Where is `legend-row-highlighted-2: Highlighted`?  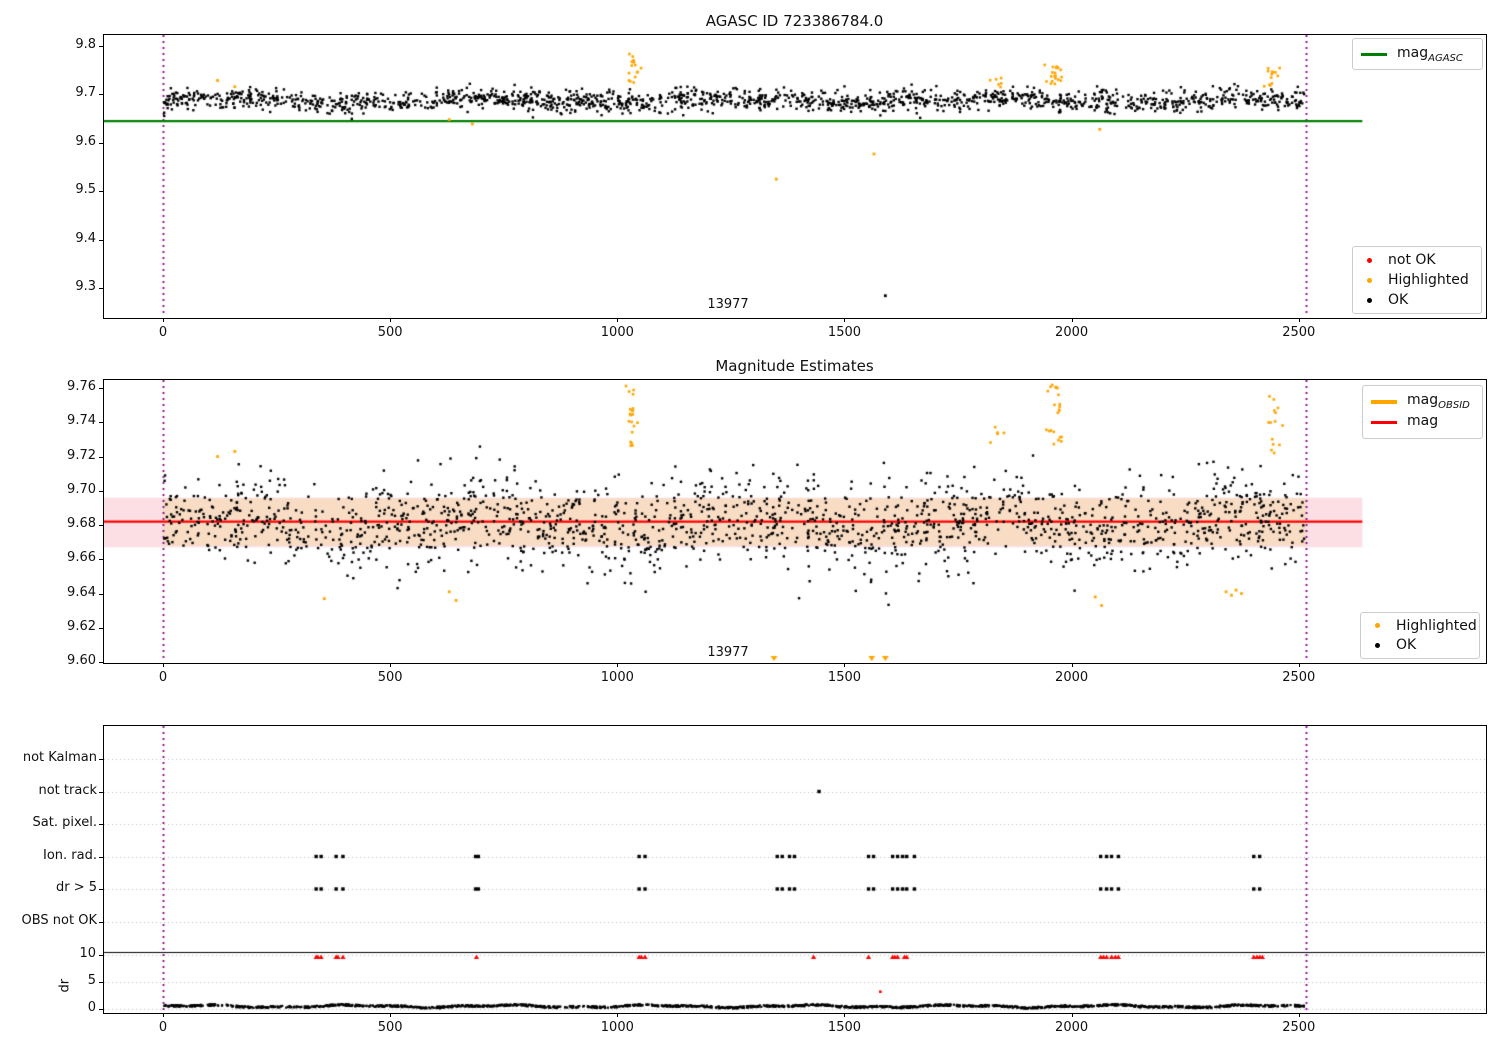 legend-row-highlighted-2: Highlighted is located at coordinates (1423, 626).